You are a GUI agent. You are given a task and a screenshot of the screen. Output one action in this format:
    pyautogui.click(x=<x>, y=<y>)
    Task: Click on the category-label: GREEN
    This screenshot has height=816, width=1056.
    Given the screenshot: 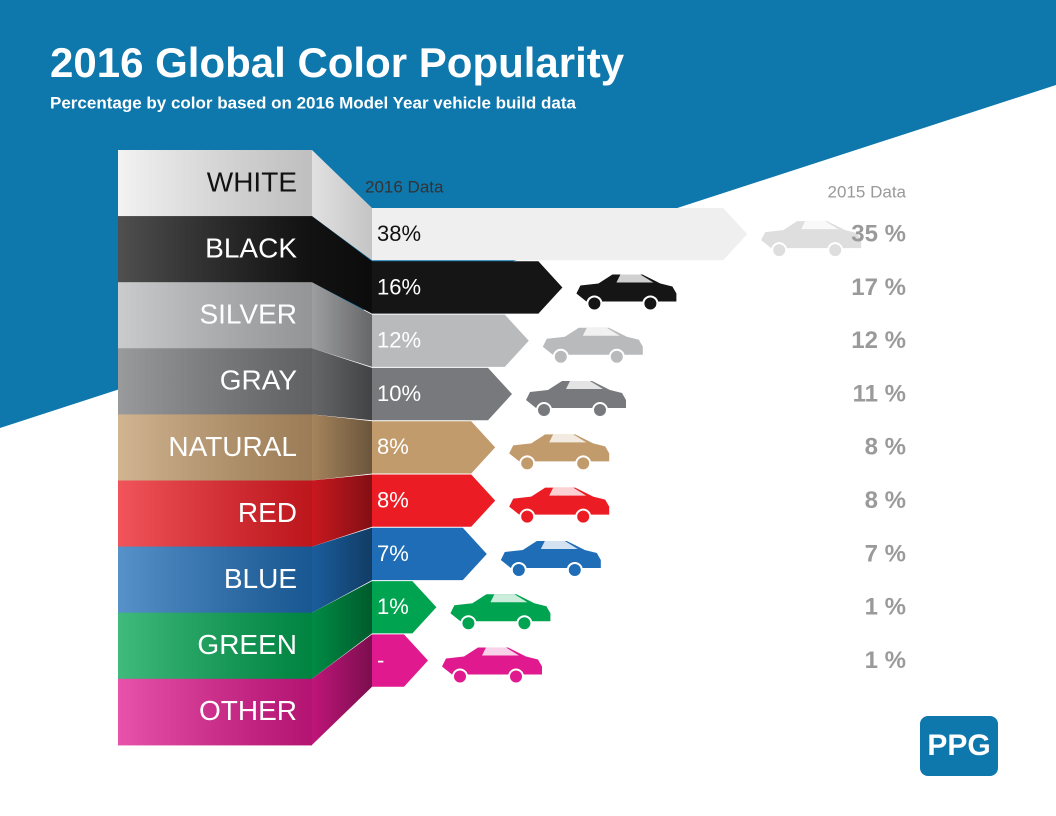 What is the action you would take?
    pyautogui.click(x=247, y=644)
    